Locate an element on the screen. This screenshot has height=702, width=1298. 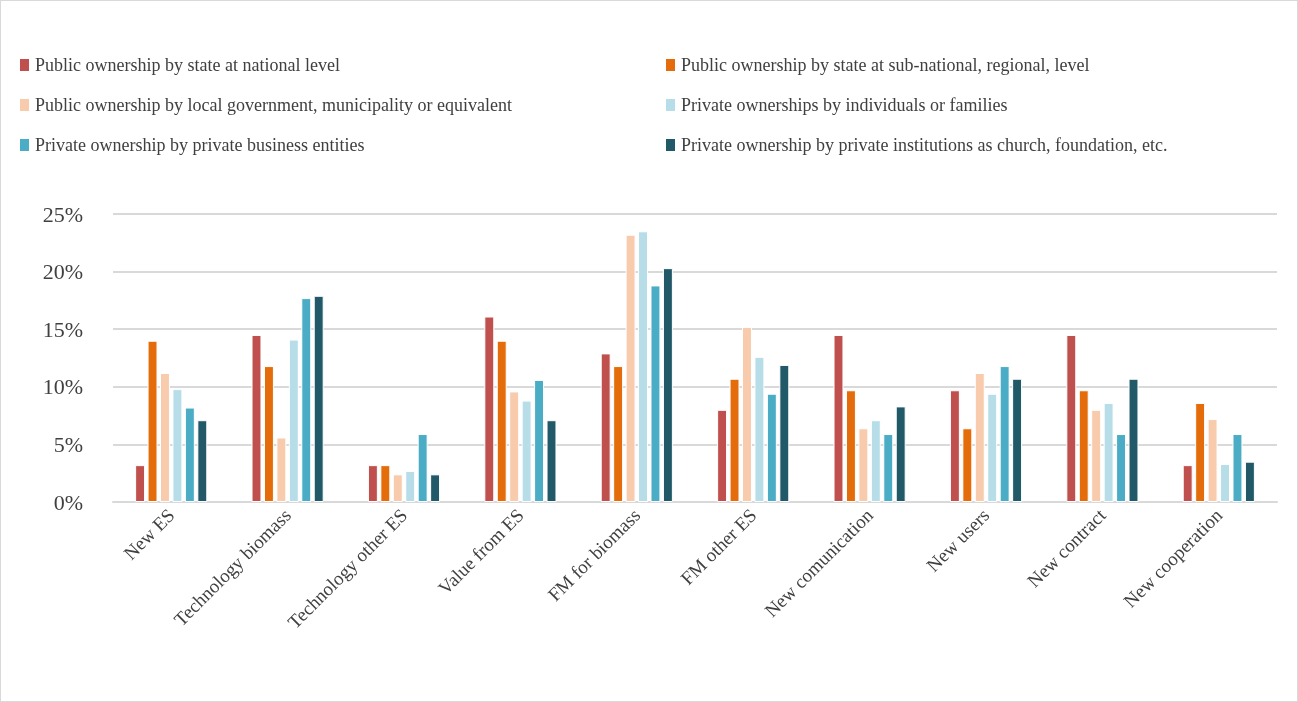
x-tick-label: Value from ES is located at coordinates (480, 551).